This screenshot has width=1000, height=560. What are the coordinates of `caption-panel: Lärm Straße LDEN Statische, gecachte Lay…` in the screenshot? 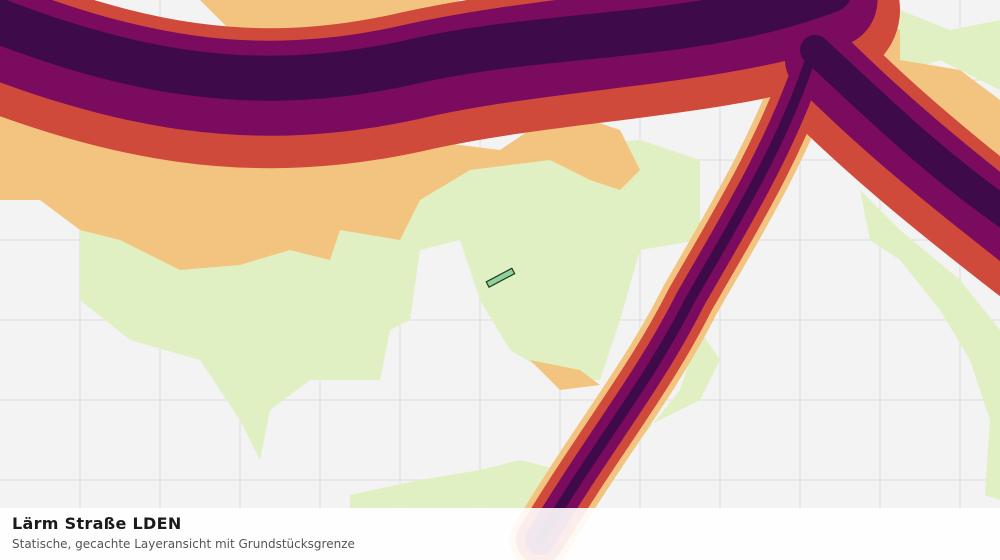 It's located at (500, 534).